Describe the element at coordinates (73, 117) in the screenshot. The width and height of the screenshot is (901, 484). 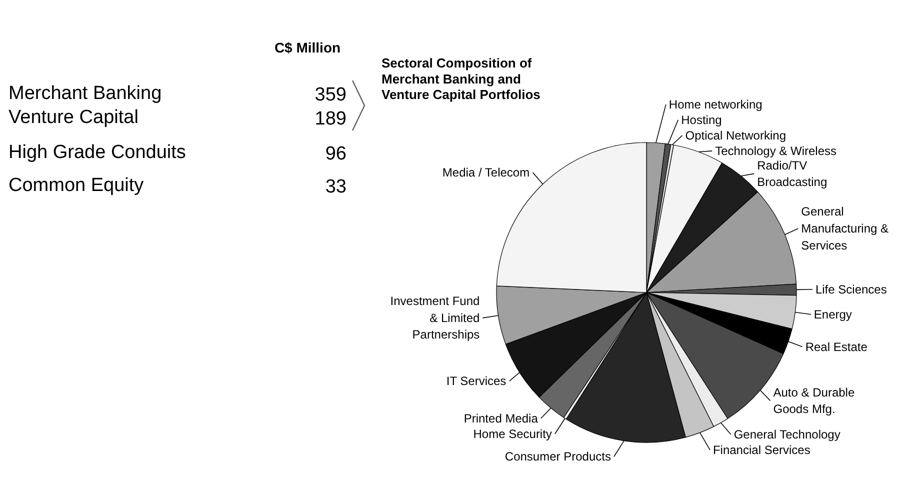
I see `category-label: Venture Capital` at that location.